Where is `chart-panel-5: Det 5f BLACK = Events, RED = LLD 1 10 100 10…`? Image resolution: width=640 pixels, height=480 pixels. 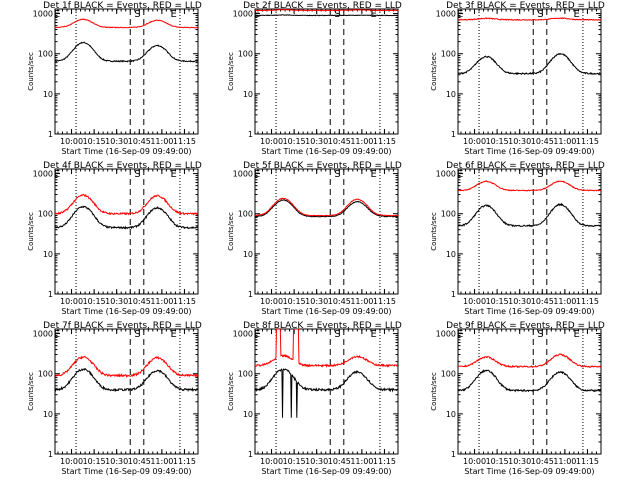
chart-panel-5: Det 5f BLACK = Events, RED = LLD 1 10 100 10… is located at coordinates (314, 238).